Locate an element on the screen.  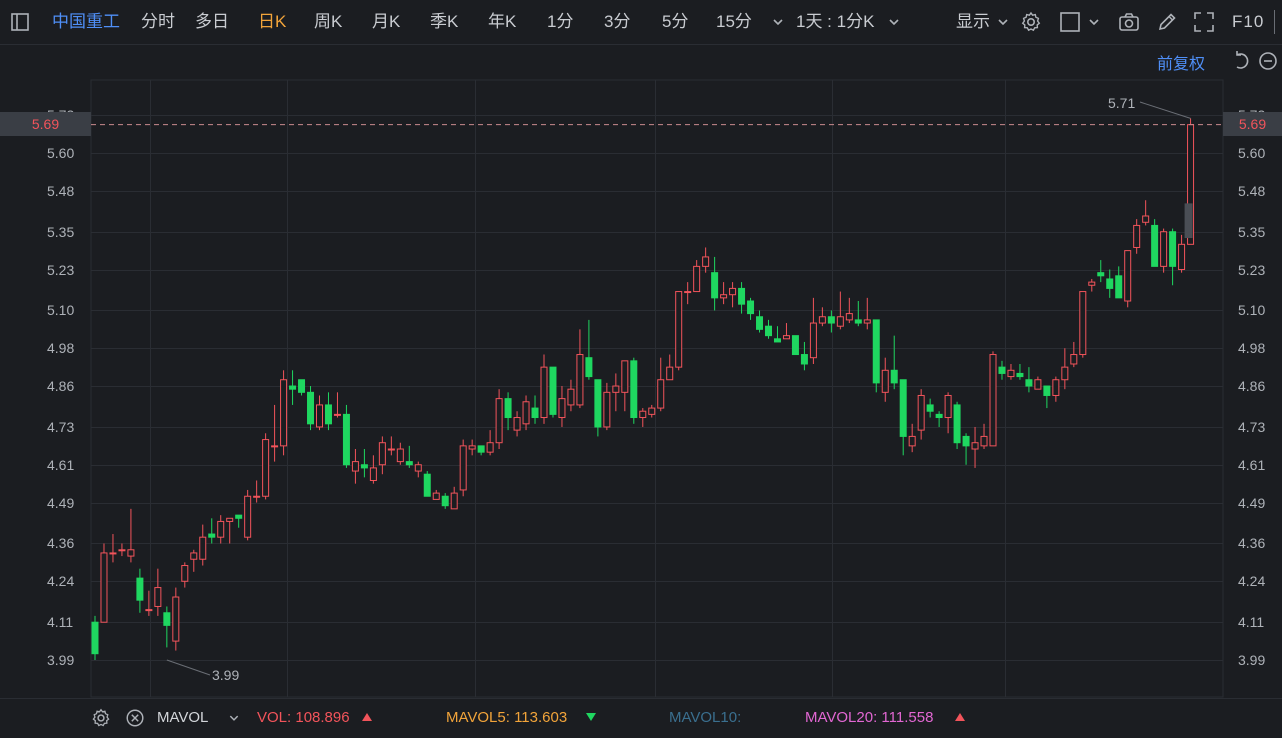
y-tick-label: 4.36 is located at coordinates (61, 543).